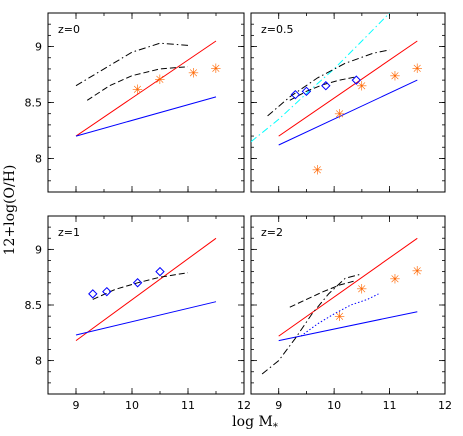 The image size is (463, 436). Describe the element at coordinates (69, 29) in the screenshot. I see `panel-title: z=0` at that location.